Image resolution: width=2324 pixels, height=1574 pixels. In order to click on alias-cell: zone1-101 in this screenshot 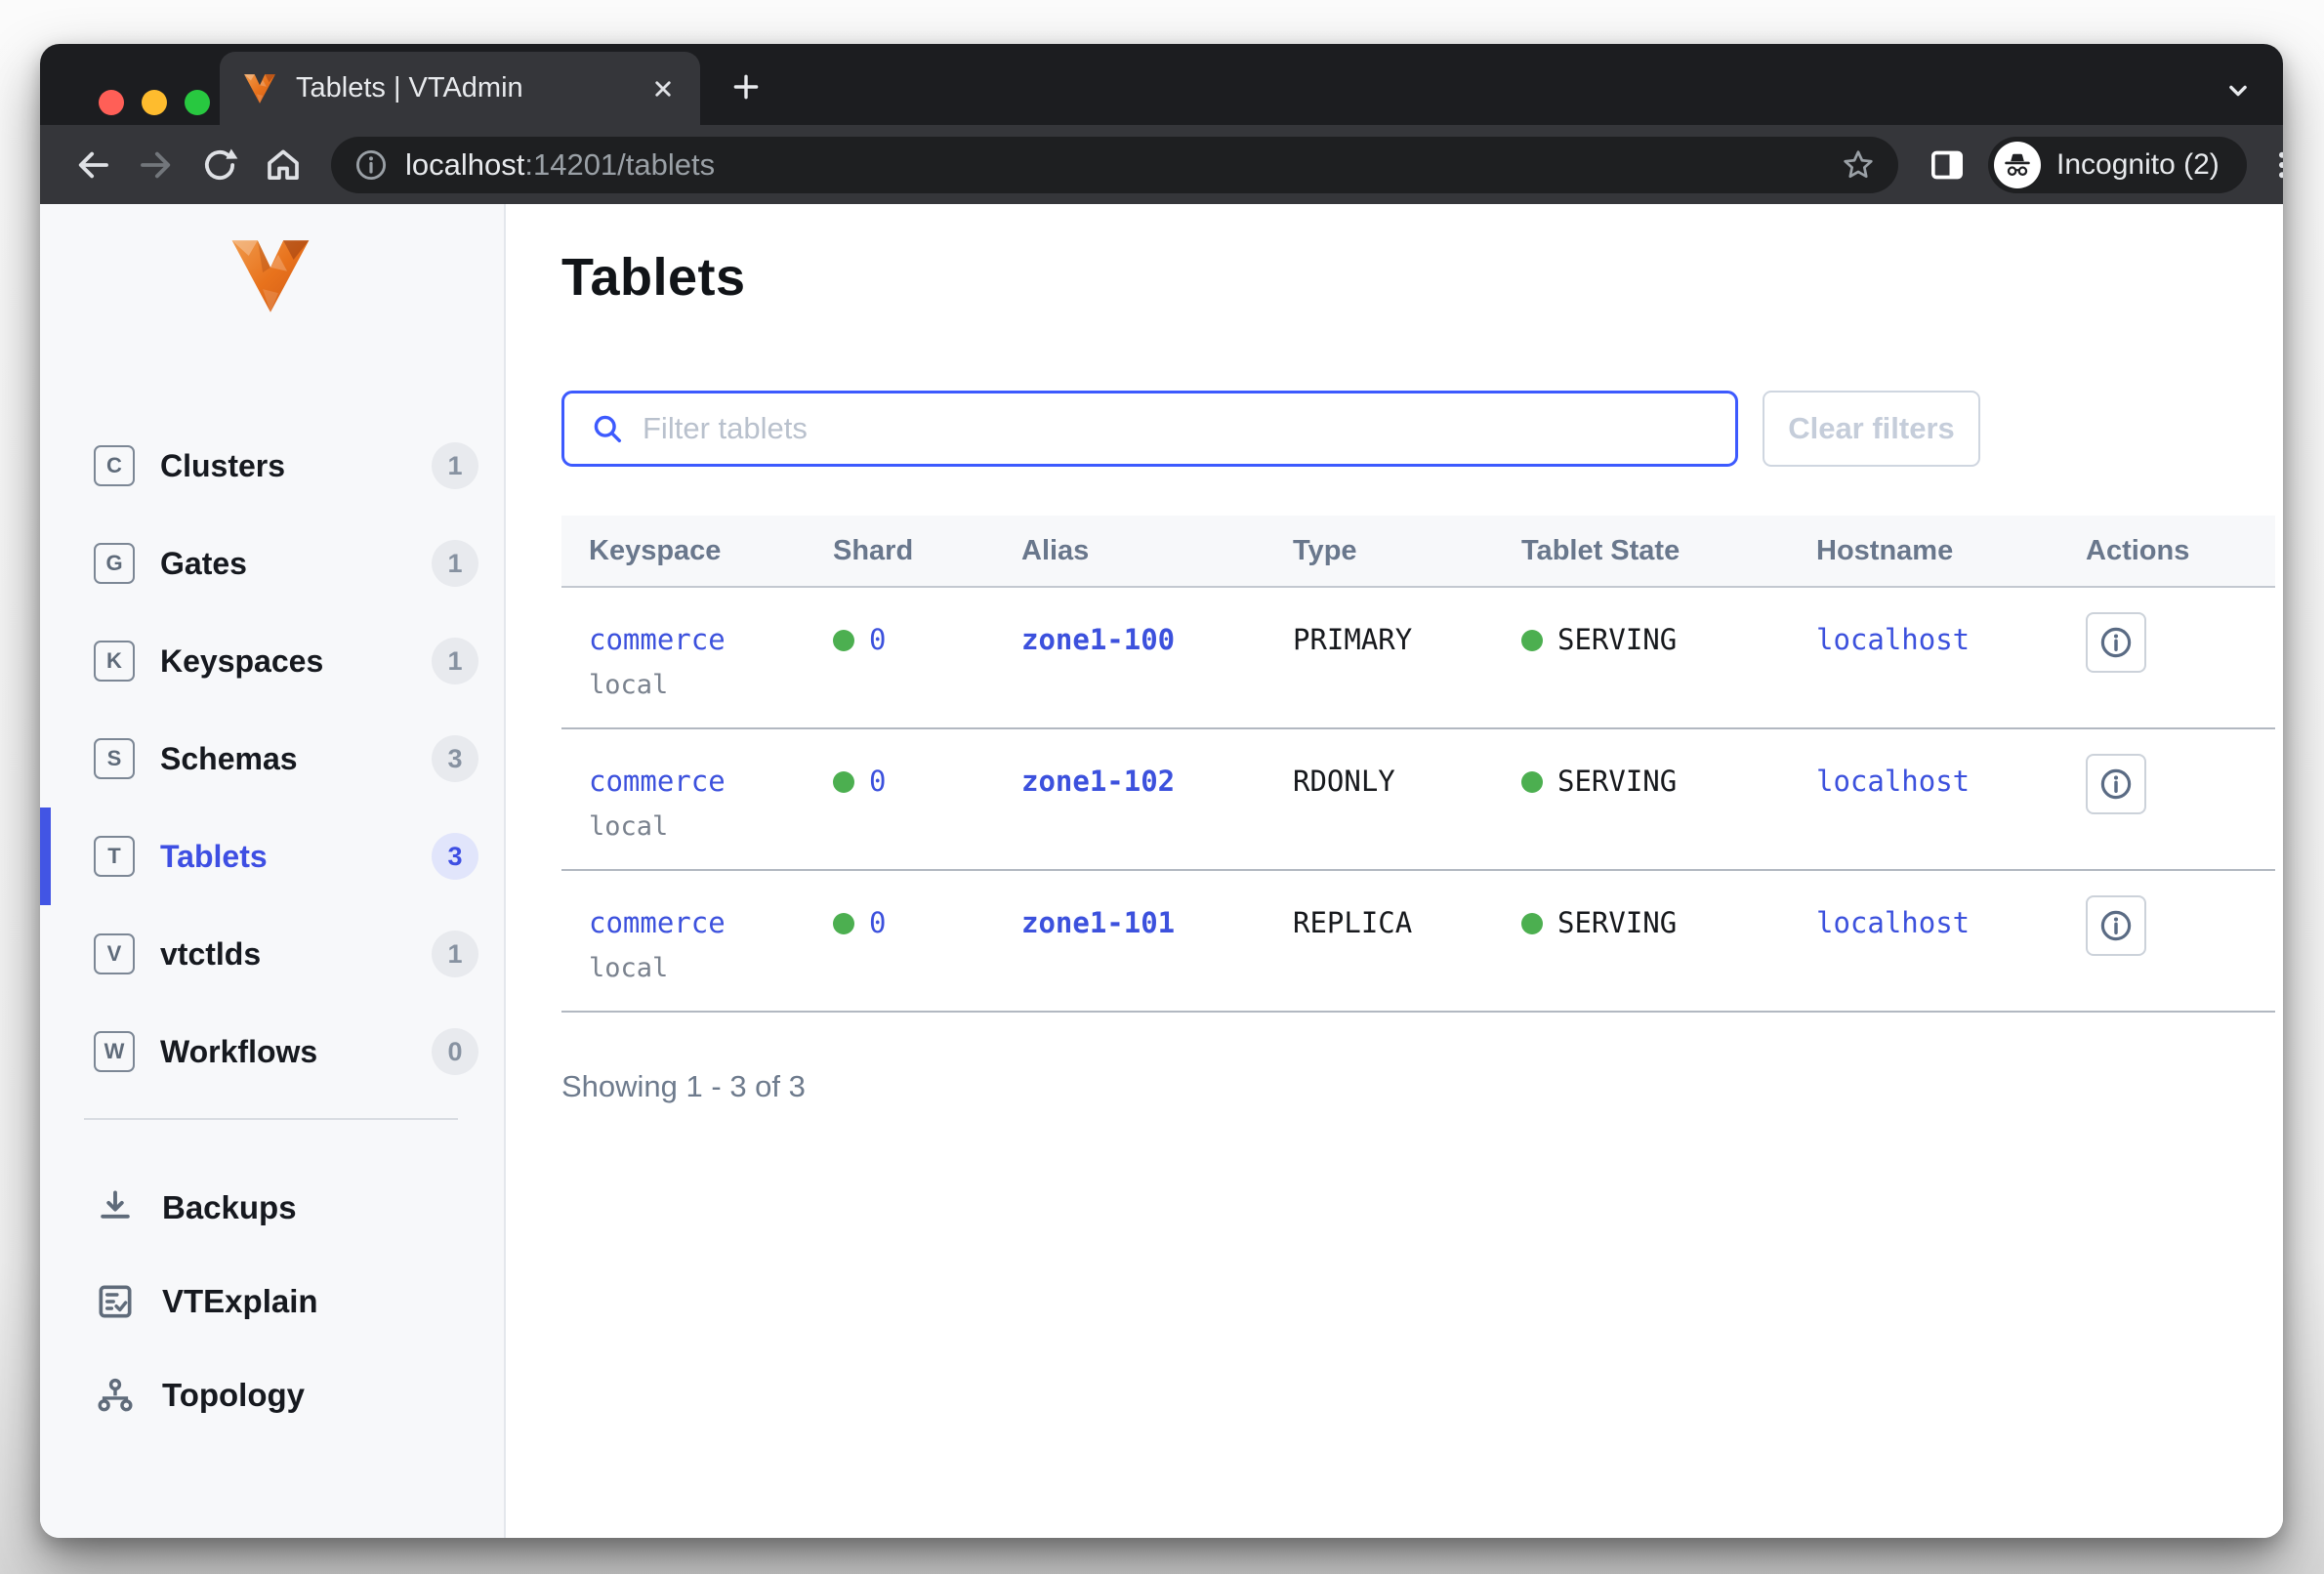, I will do `click(1130, 905)`.